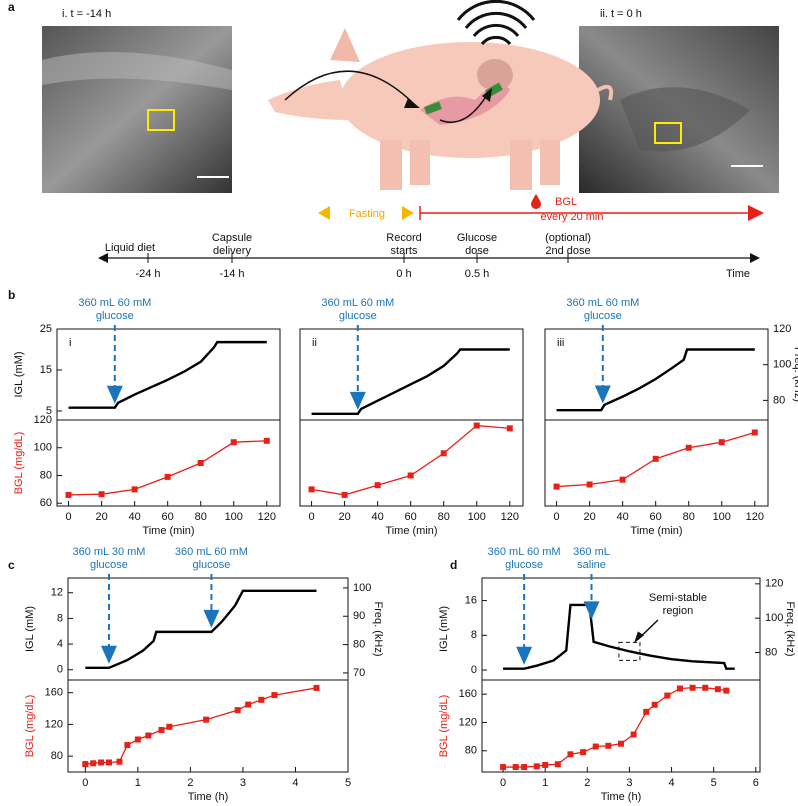  What do you see at coordinates (314, 343) in the screenshot?
I see `panel-title: ii` at bounding box center [314, 343].